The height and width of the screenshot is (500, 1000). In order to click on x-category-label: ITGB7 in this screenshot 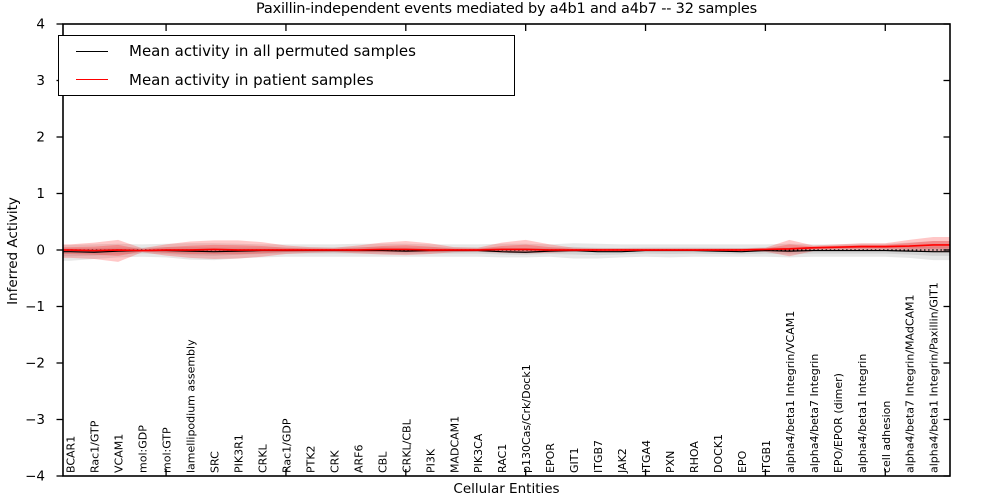, I will do `click(598, 456)`.